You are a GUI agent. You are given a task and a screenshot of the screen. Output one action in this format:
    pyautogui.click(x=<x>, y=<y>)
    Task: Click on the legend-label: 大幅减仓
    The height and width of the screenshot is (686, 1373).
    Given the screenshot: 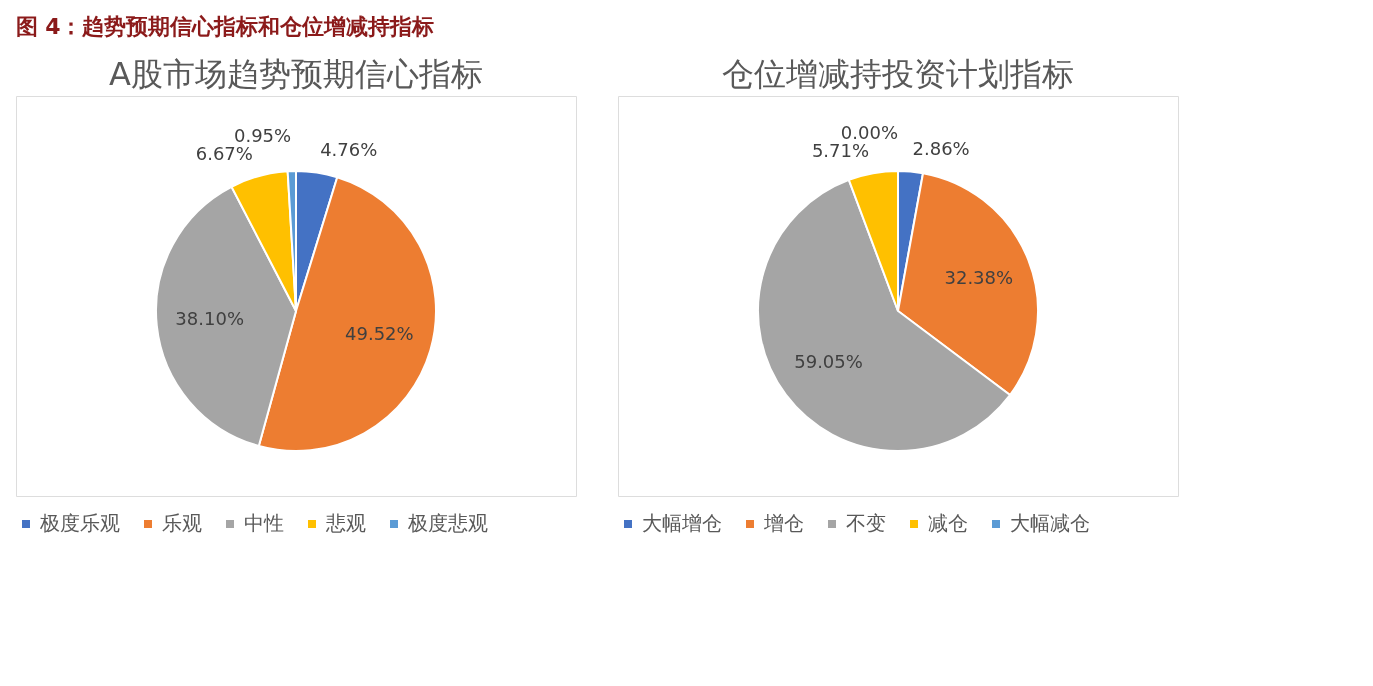 What is the action you would take?
    pyautogui.click(x=1050, y=523)
    